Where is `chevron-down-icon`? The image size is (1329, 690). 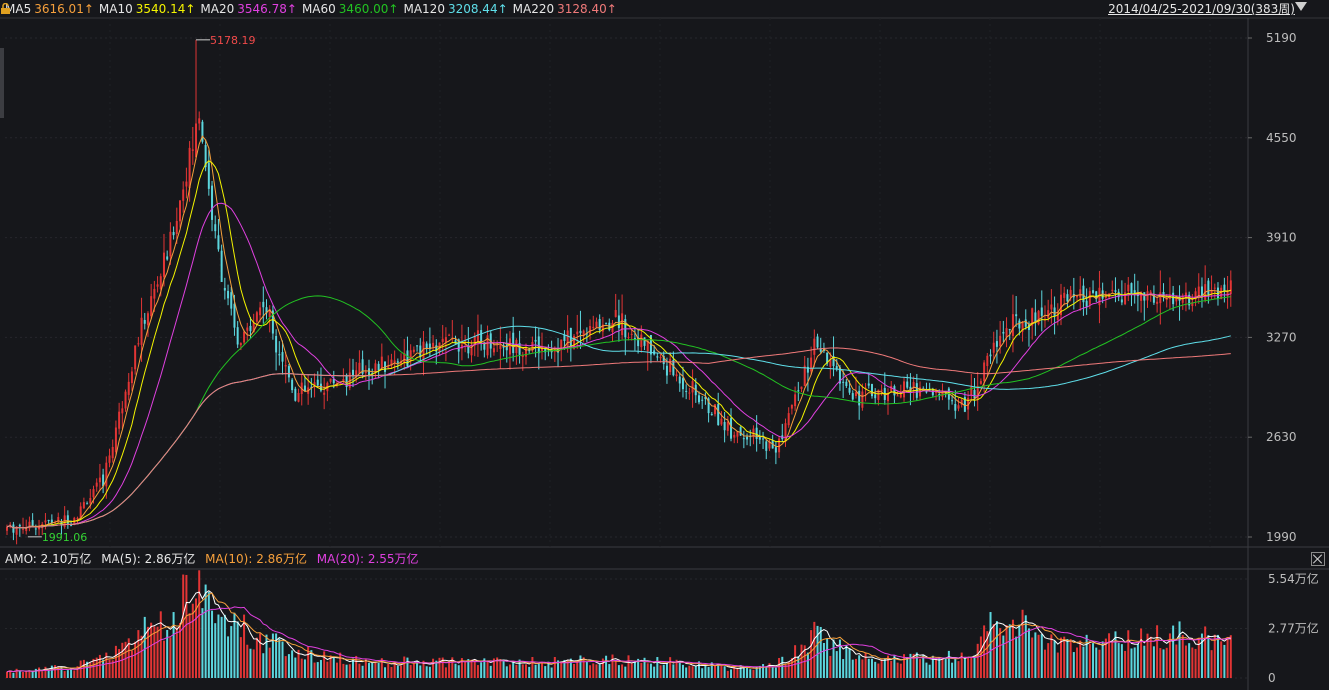 chevron-down-icon is located at coordinates (1301, 6).